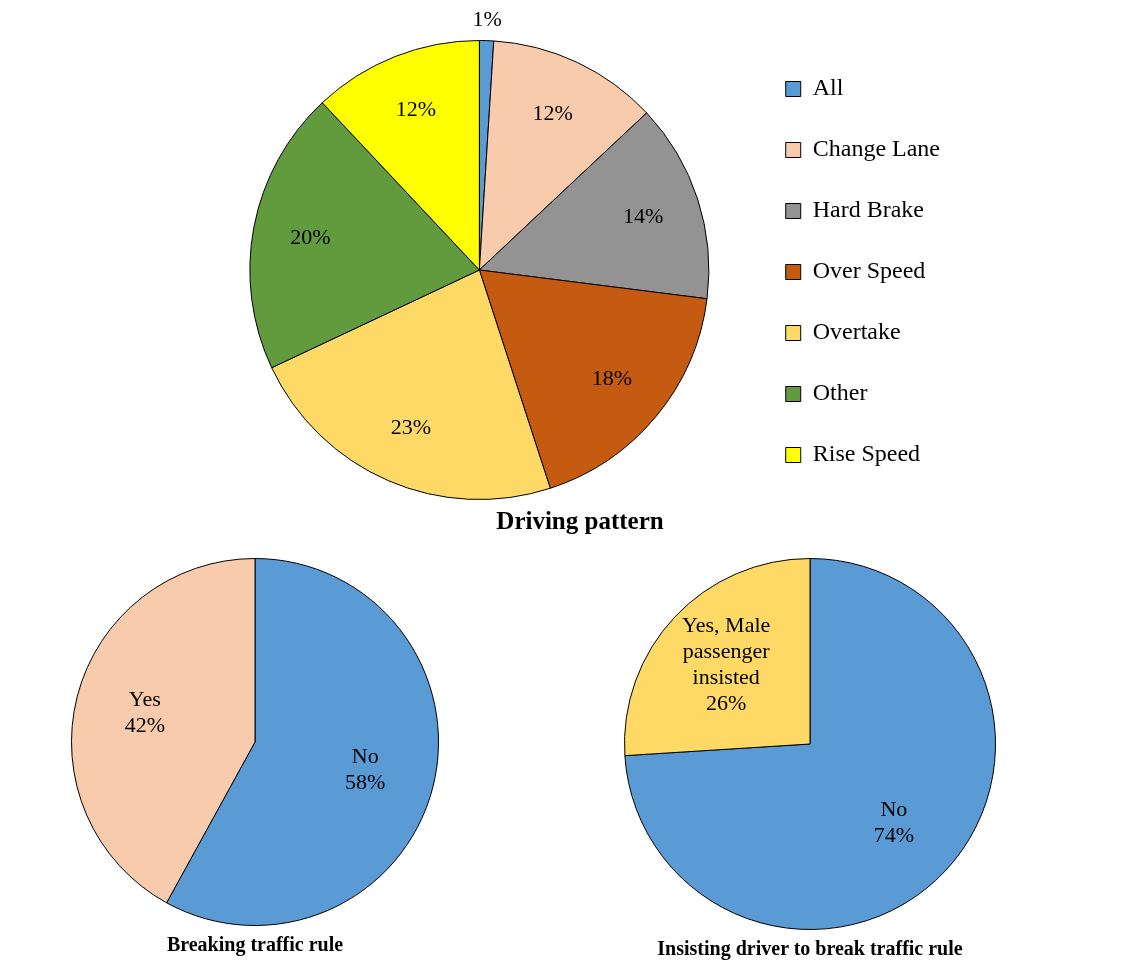 The width and height of the screenshot is (1139, 962). I want to click on data-label: 14%, so click(643, 215).